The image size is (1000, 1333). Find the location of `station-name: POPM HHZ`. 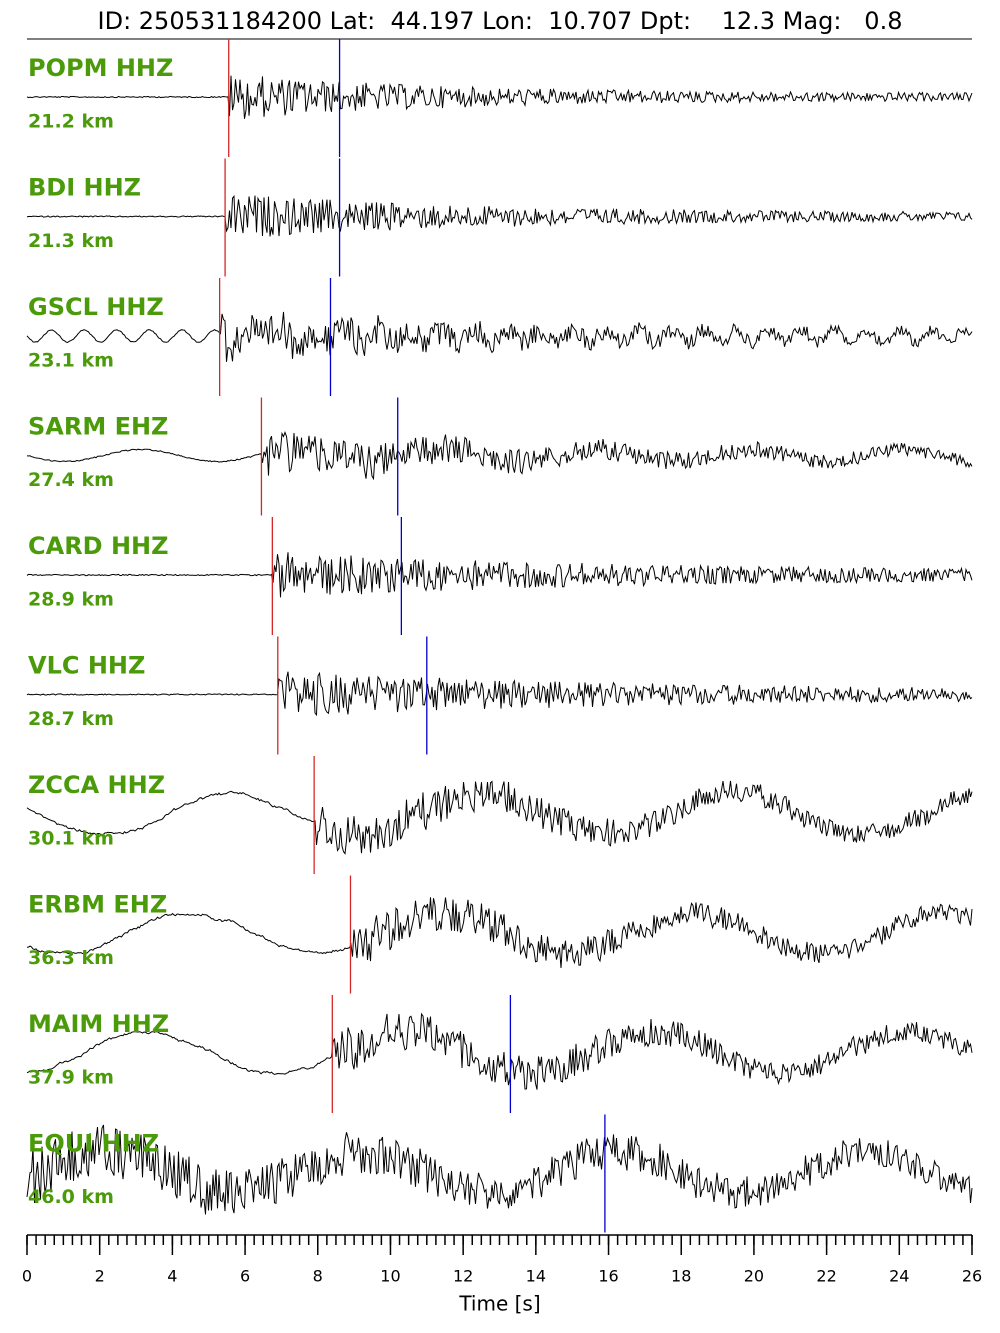

station-name: POPM HHZ is located at coordinates (100, 68).